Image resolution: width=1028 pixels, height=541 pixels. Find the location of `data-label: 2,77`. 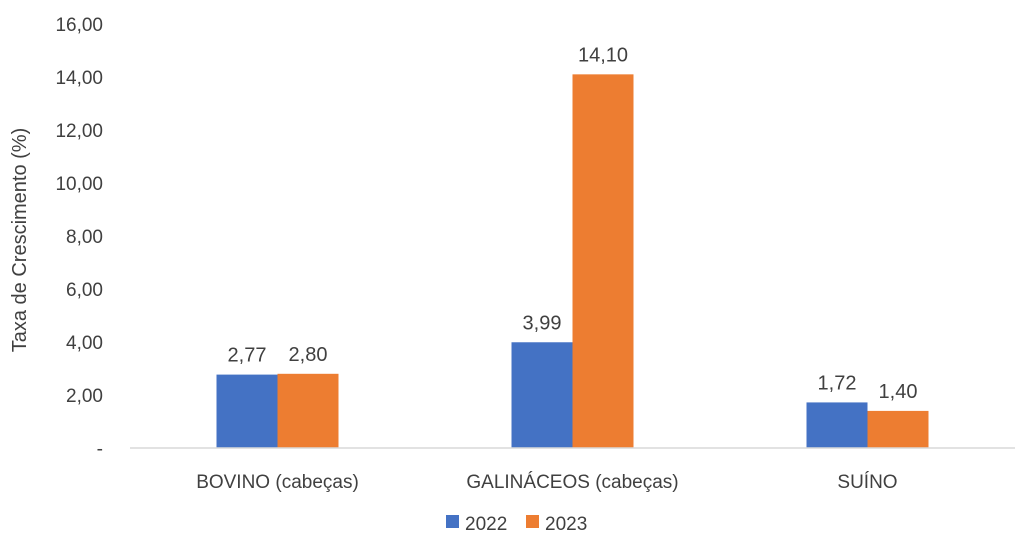

data-label: 2,77 is located at coordinates (247, 356).